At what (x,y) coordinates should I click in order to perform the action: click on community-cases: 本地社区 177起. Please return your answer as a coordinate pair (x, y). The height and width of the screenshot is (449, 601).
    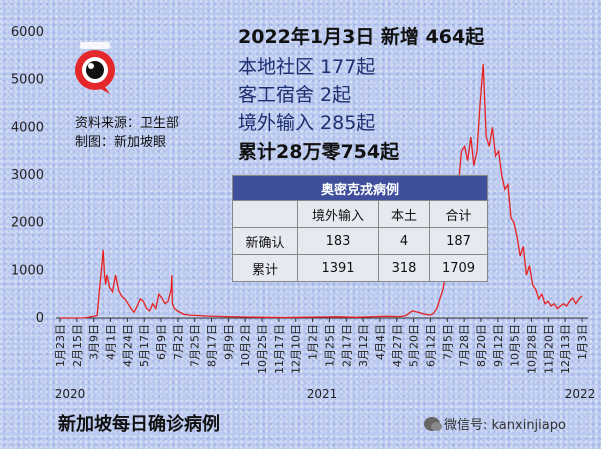
    Looking at the image, I should click on (307, 67).